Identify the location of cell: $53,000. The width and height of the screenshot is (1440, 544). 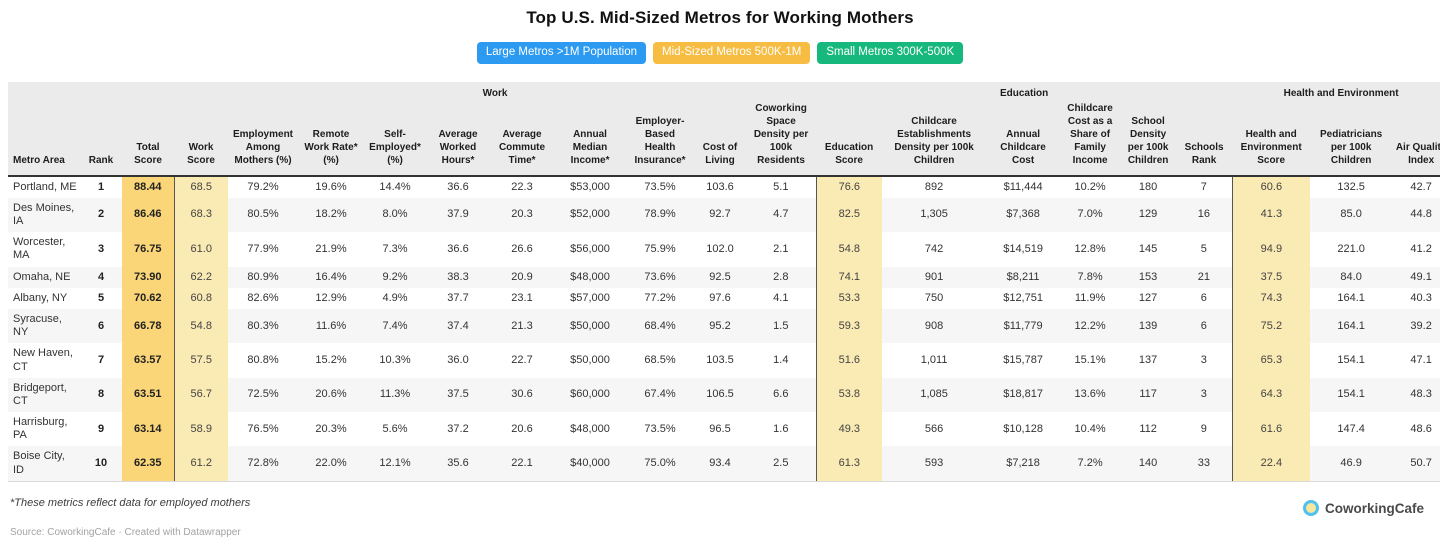
(590, 186).